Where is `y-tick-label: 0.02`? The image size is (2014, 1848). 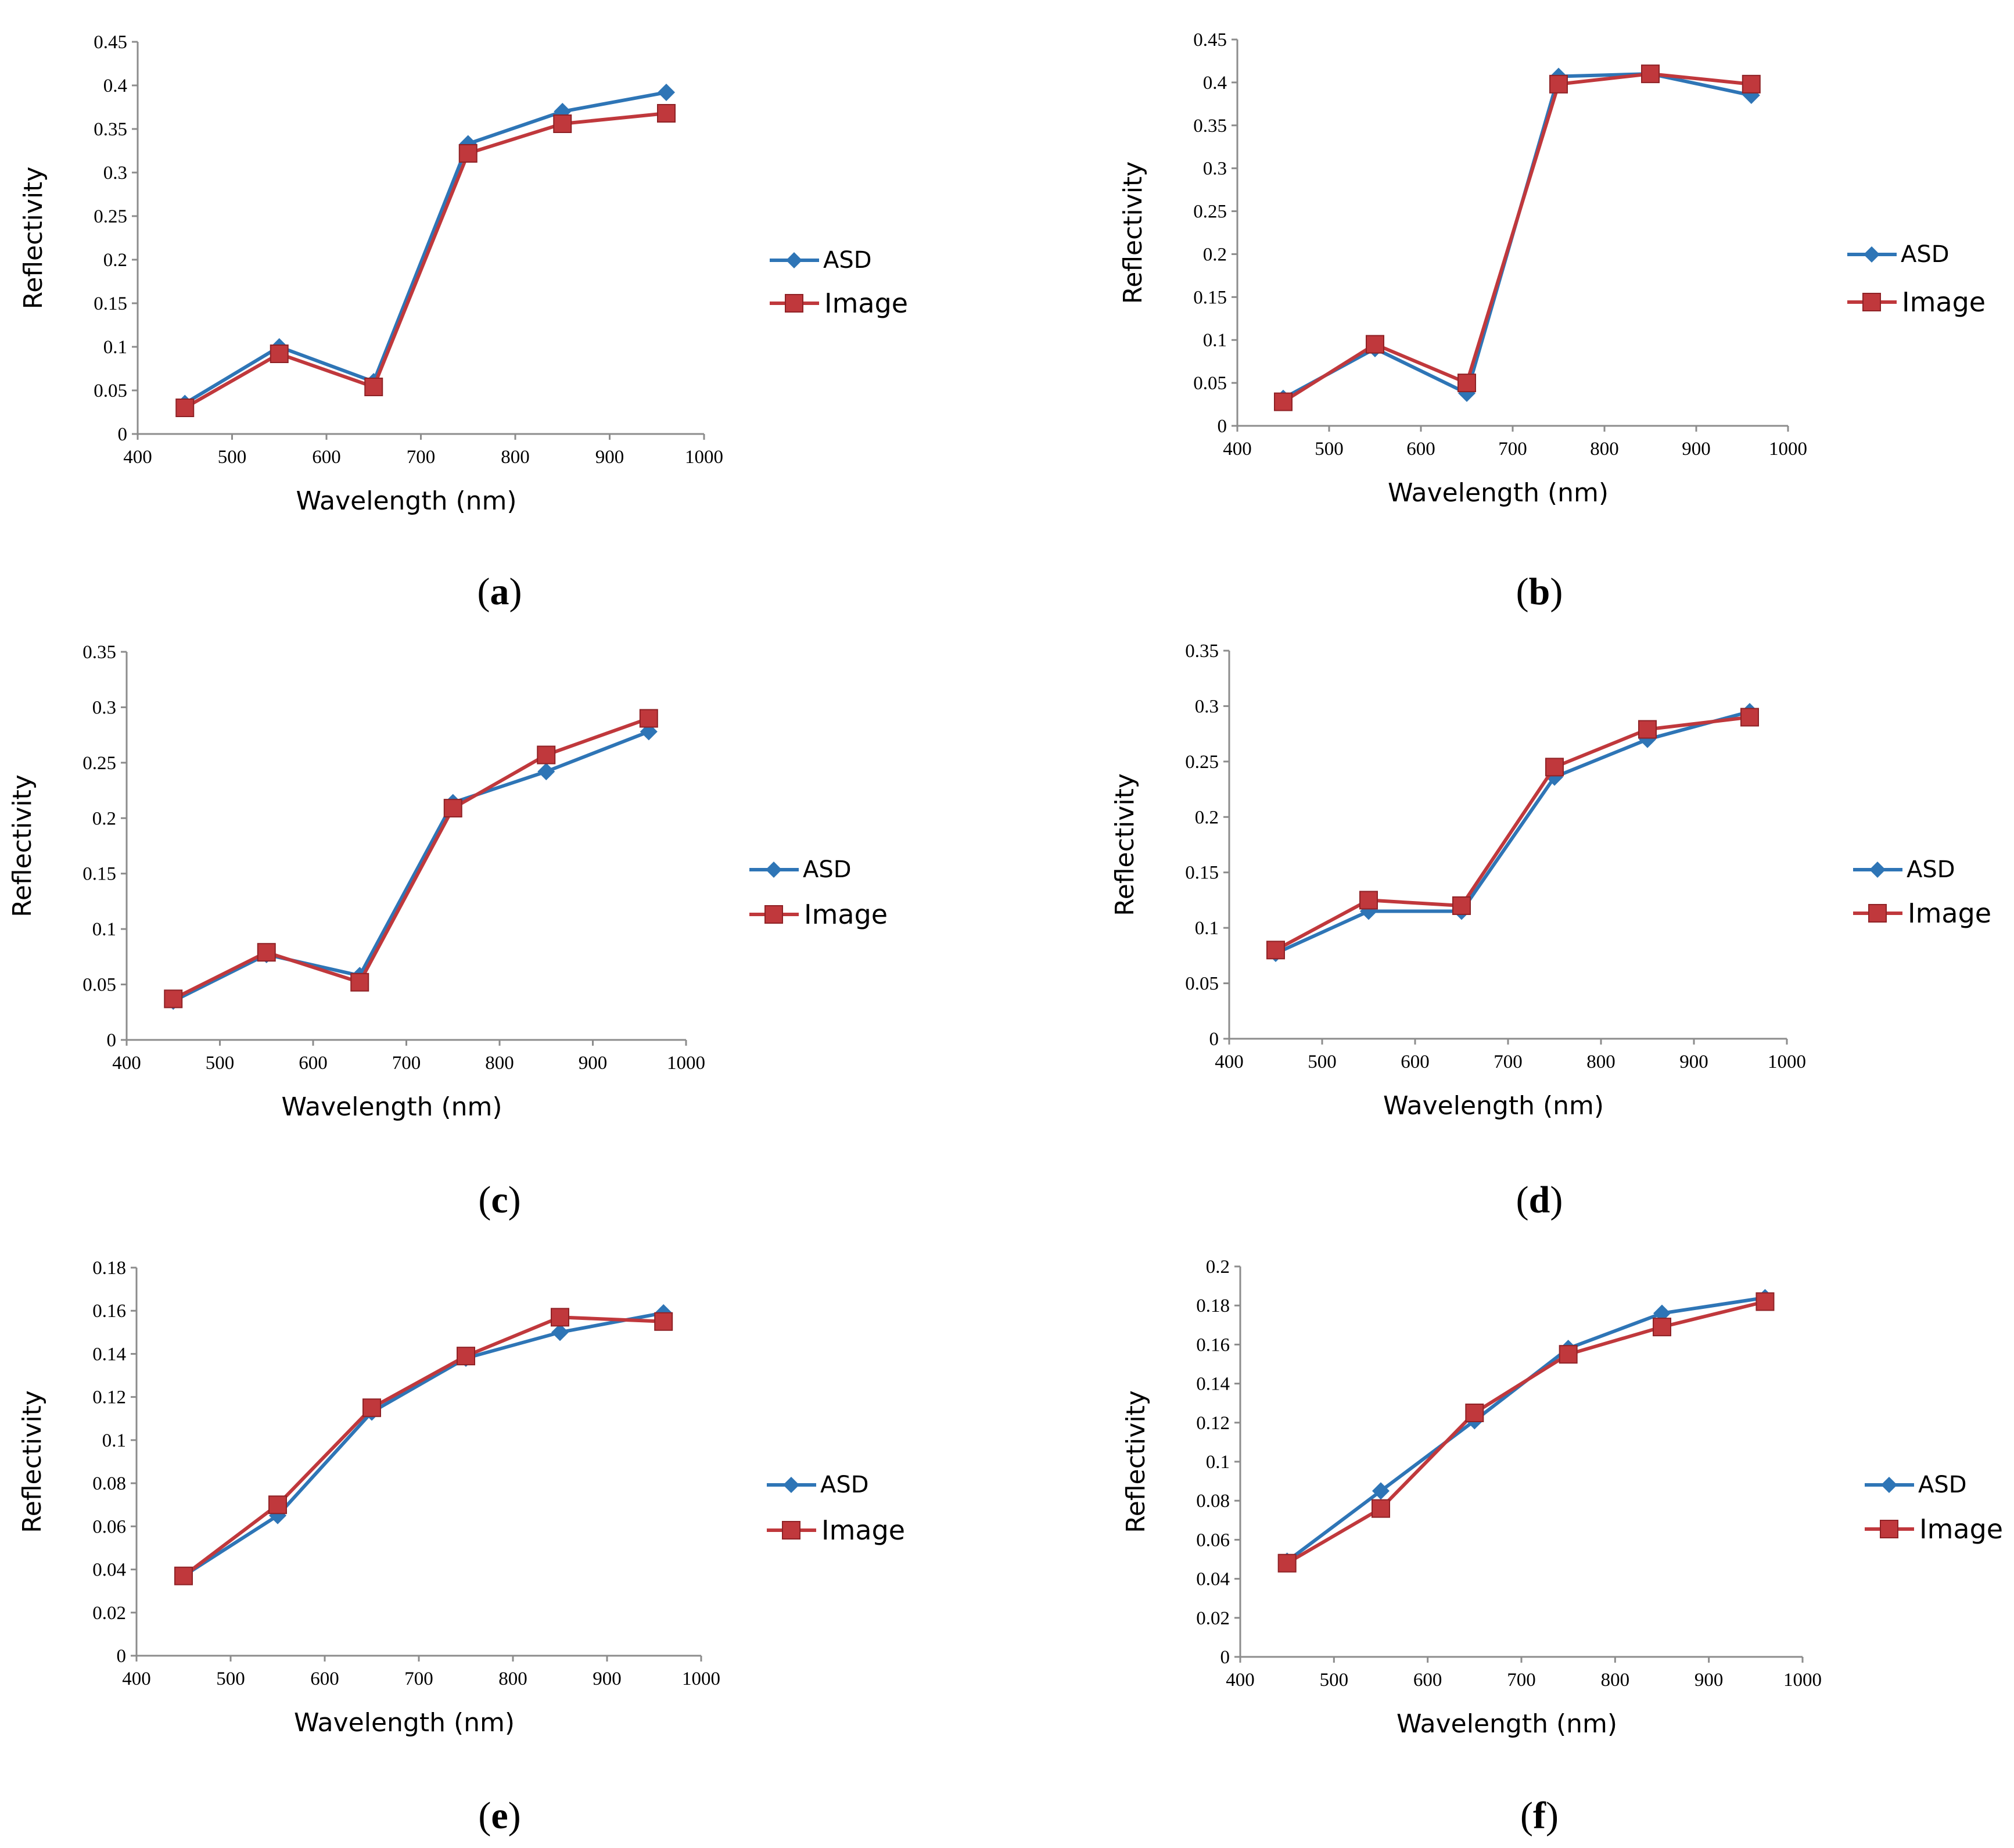 y-tick-label: 0.02 is located at coordinates (1213, 1618).